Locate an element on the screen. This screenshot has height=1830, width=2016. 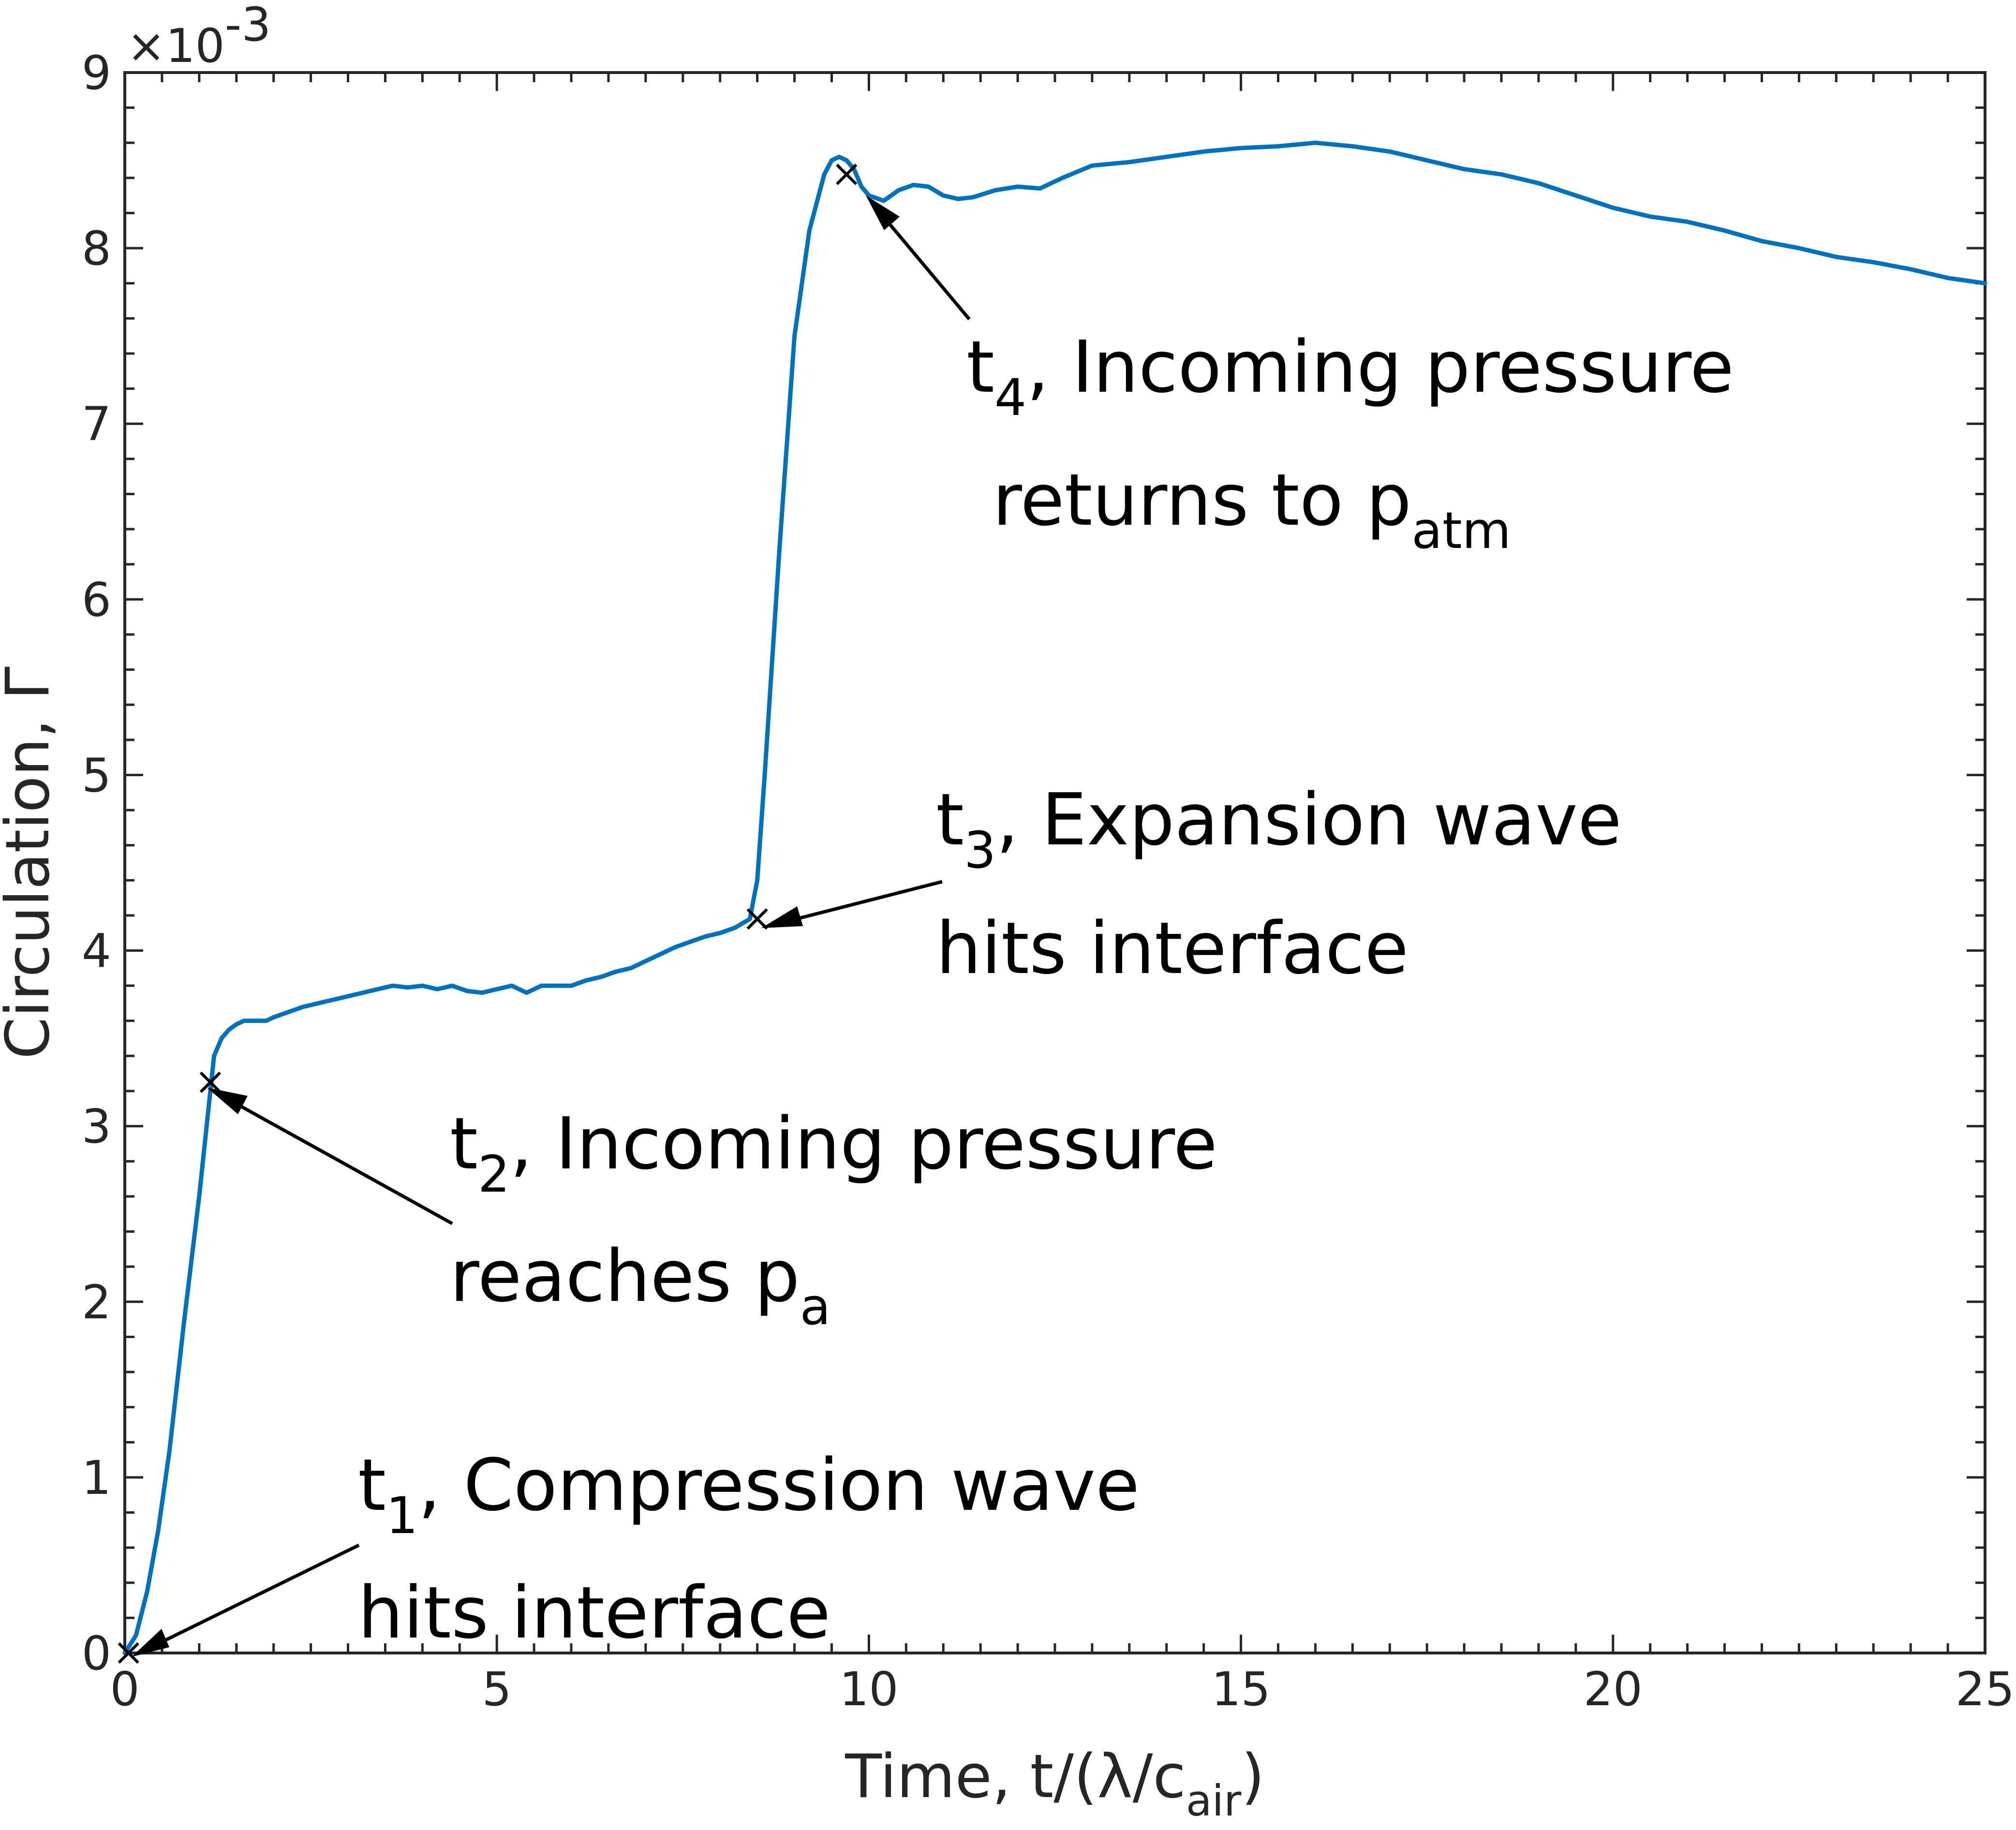
y-exponent-label: ×10⁻³ is located at coordinates (199, 36).